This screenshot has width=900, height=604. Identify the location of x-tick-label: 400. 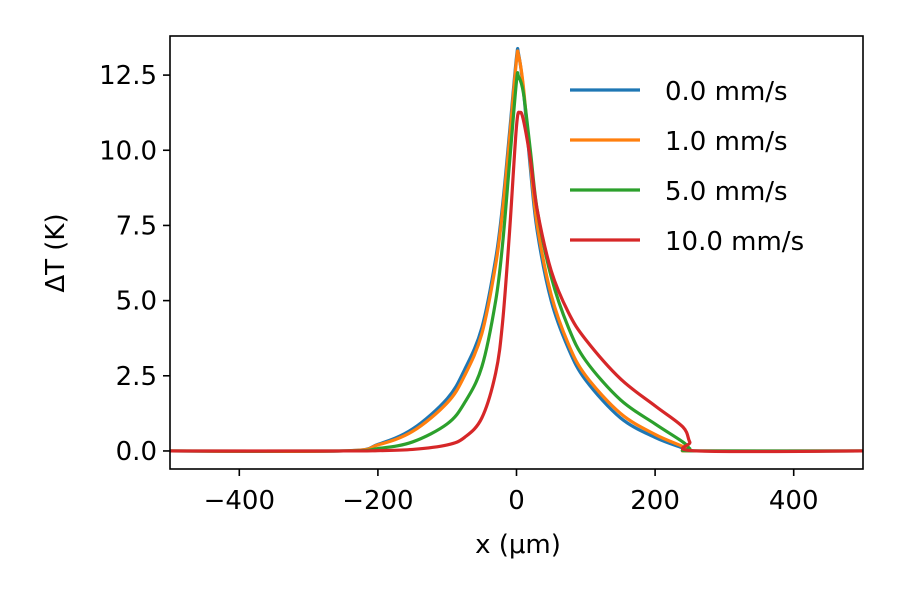
(794, 501).